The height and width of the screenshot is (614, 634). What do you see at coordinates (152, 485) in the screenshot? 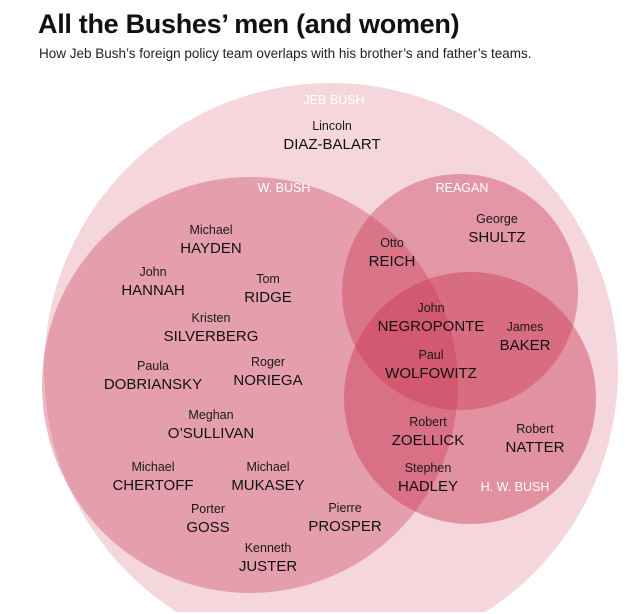
I see `person-last-name: CHERTOFF` at bounding box center [152, 485].